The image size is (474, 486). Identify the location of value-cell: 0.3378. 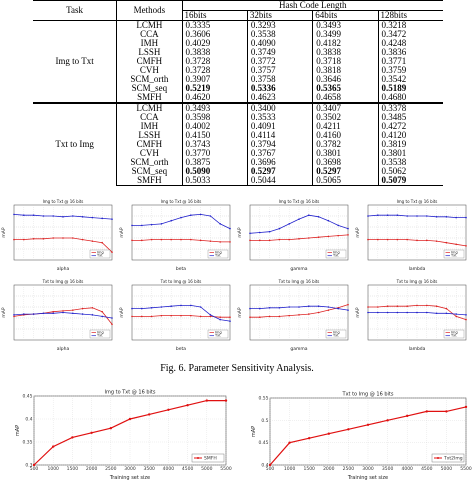
(410, 107).